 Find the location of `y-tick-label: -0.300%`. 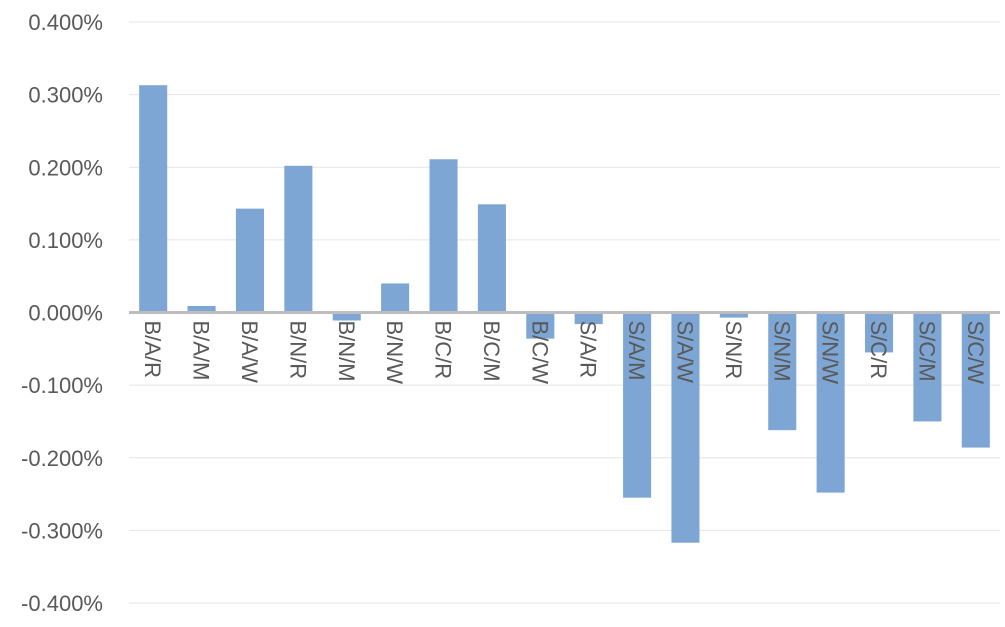

y-tick-label: -0.300% is located at coordinates (62, 530).